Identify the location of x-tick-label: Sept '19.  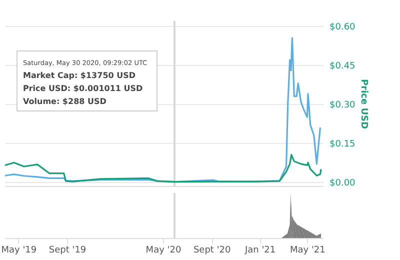
(67, 251).